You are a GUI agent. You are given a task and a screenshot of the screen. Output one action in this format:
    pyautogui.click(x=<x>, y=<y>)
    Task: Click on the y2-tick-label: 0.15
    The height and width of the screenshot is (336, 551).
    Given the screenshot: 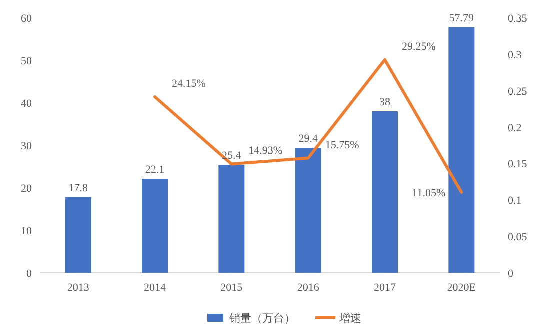 What is the action you would take?
    pyautogui.click(x=518, y=164)
    